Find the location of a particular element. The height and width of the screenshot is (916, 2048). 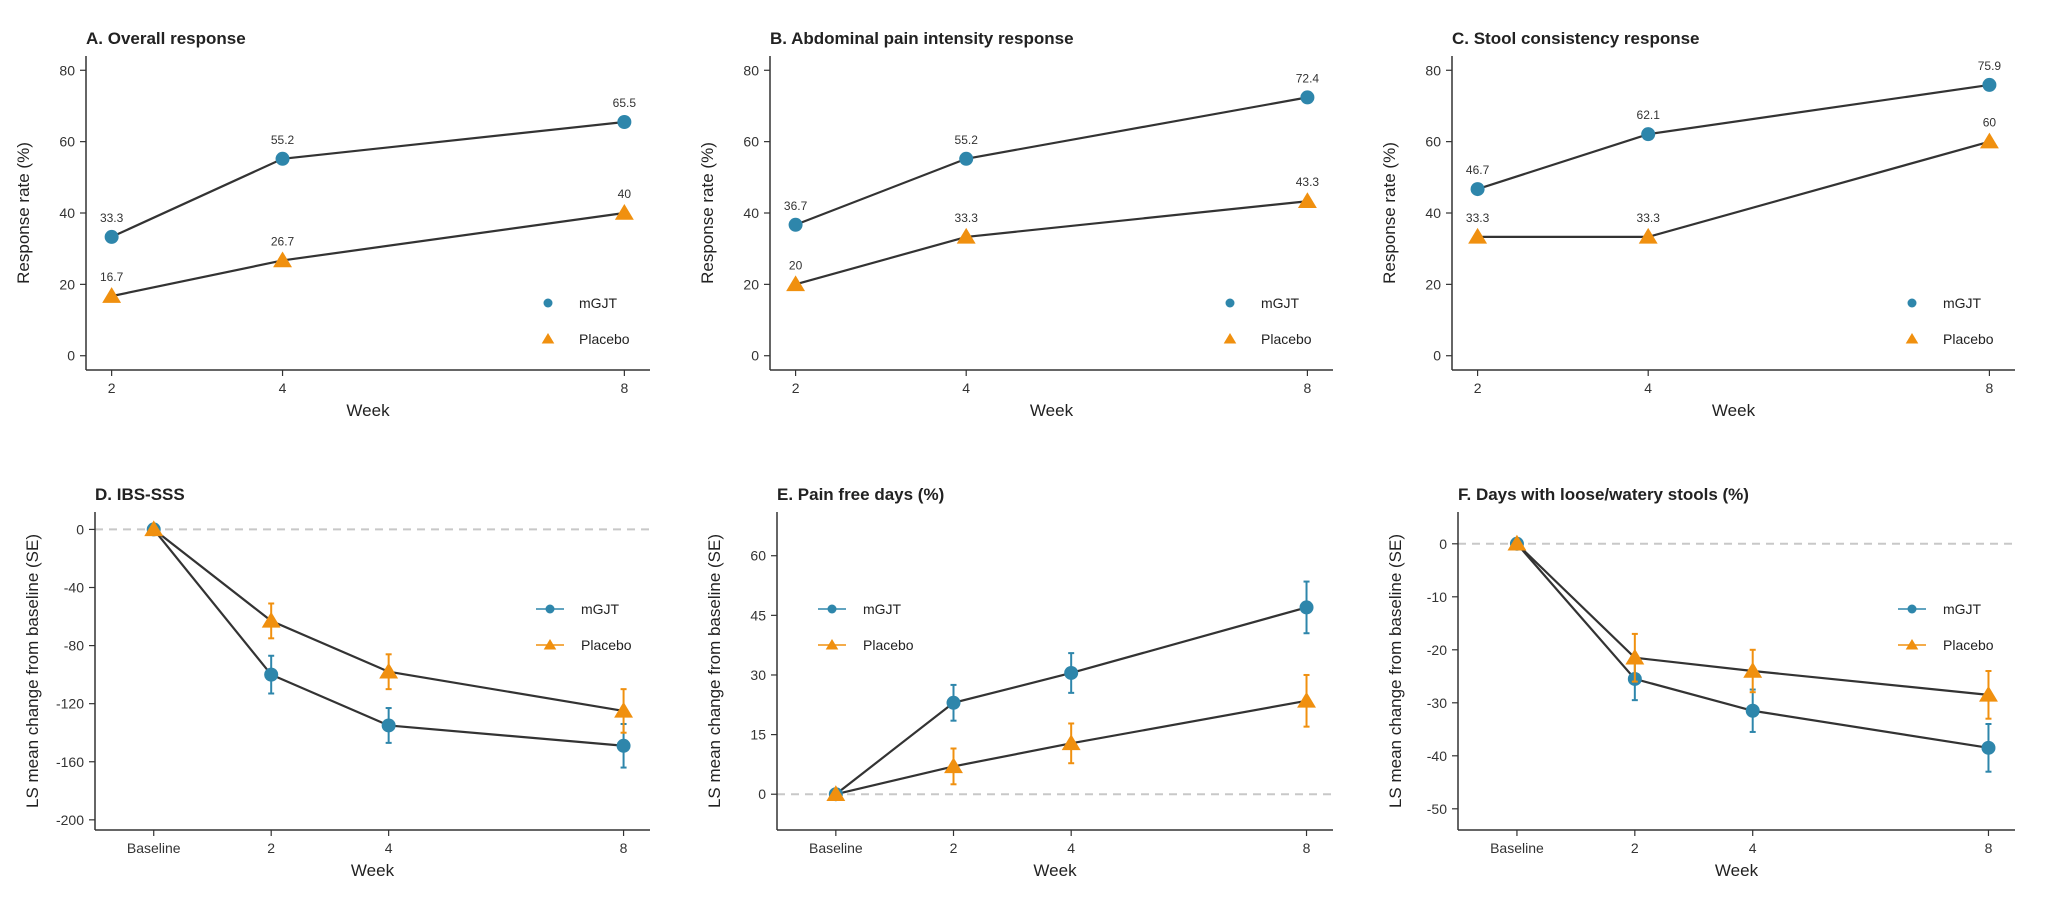

y-tick-label: -20 is located at coordinates (1437, 650).